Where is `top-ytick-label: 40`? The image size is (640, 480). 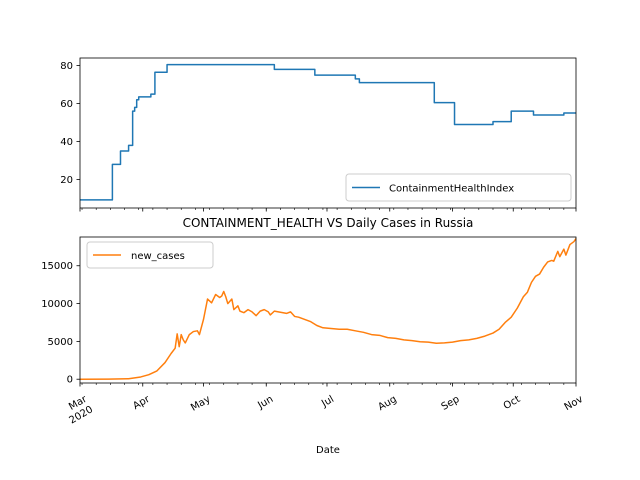 top-ytick-label: 40 is located at coordinates (66, 142).